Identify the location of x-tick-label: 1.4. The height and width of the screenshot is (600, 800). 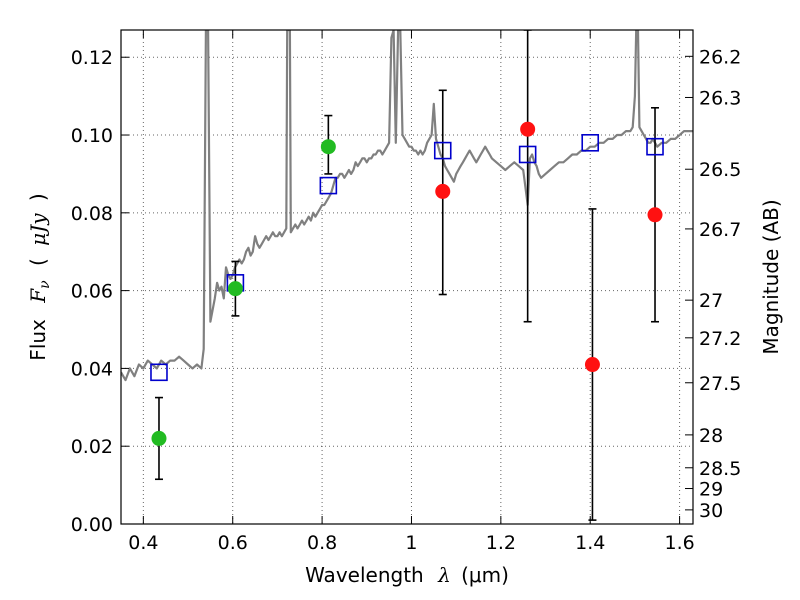
(590, 543).